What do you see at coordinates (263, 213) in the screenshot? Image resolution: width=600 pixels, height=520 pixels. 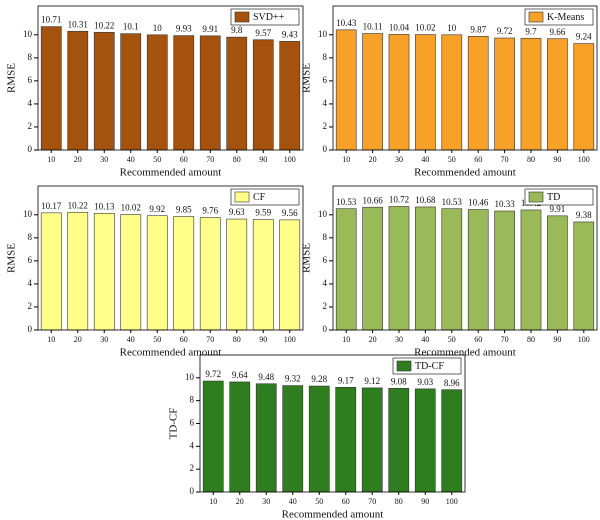 I see `value-label: 9.59` at bounding box center [263, 213].